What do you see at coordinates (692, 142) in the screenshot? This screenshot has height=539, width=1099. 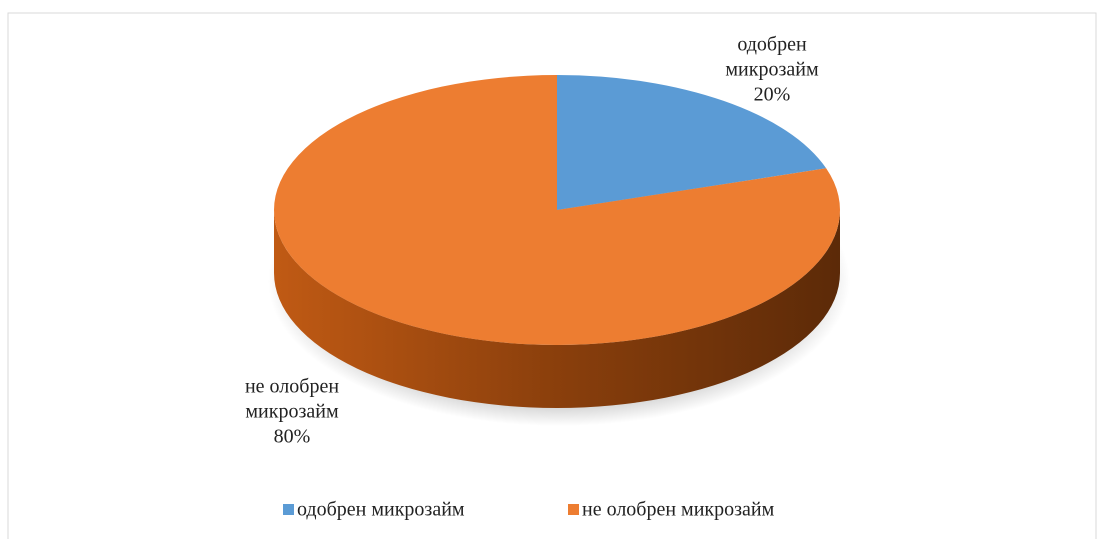 I see `pie-slice` at bounding box center [692, 142].